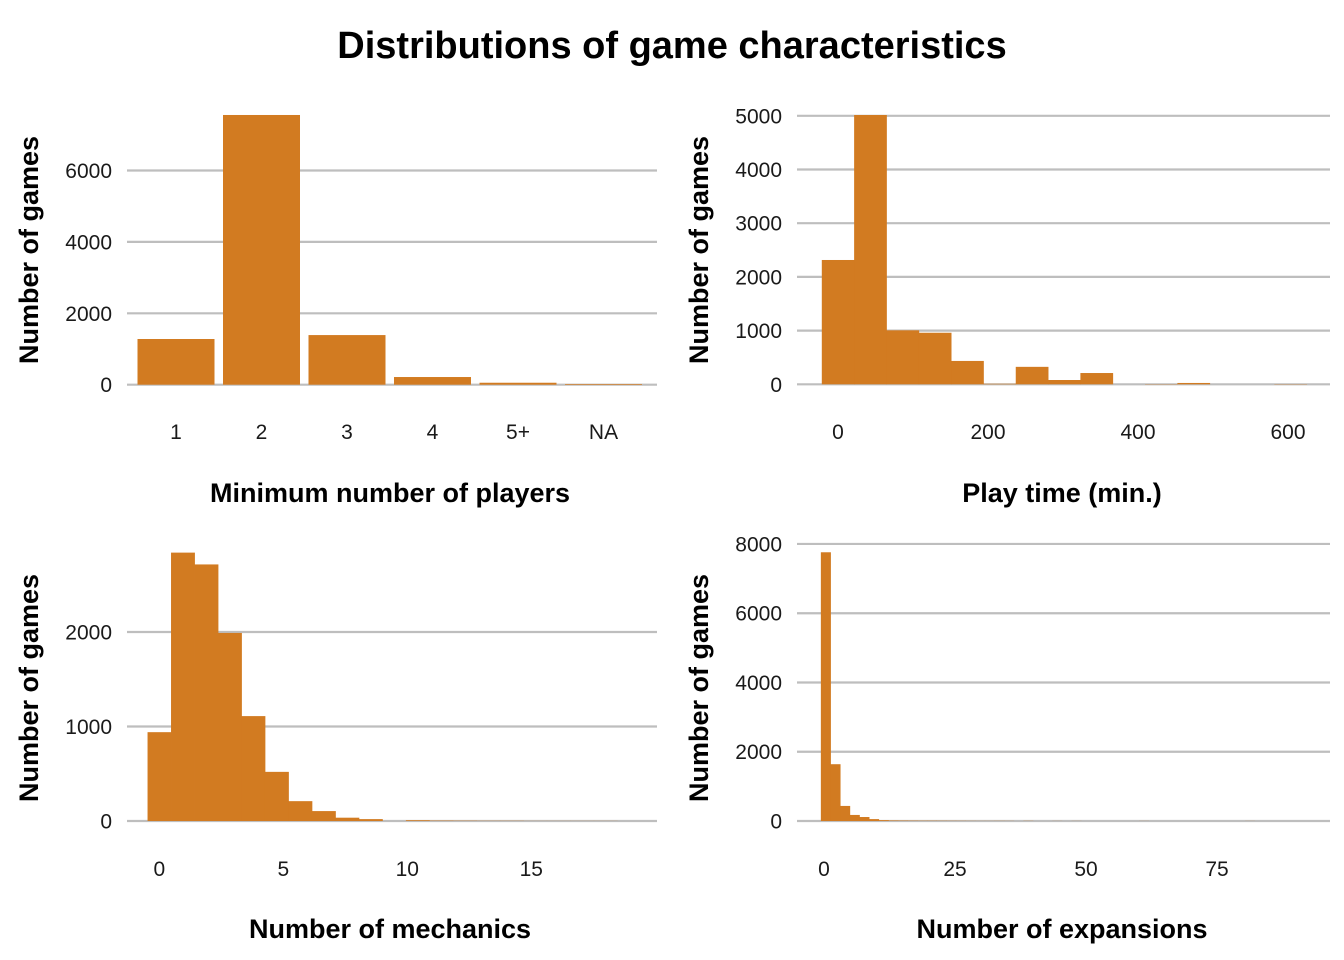  What do you see at coordinates (433, 432) in the screenshot?
I see `x-tick-label: 4` at bounding box center [433, 432].